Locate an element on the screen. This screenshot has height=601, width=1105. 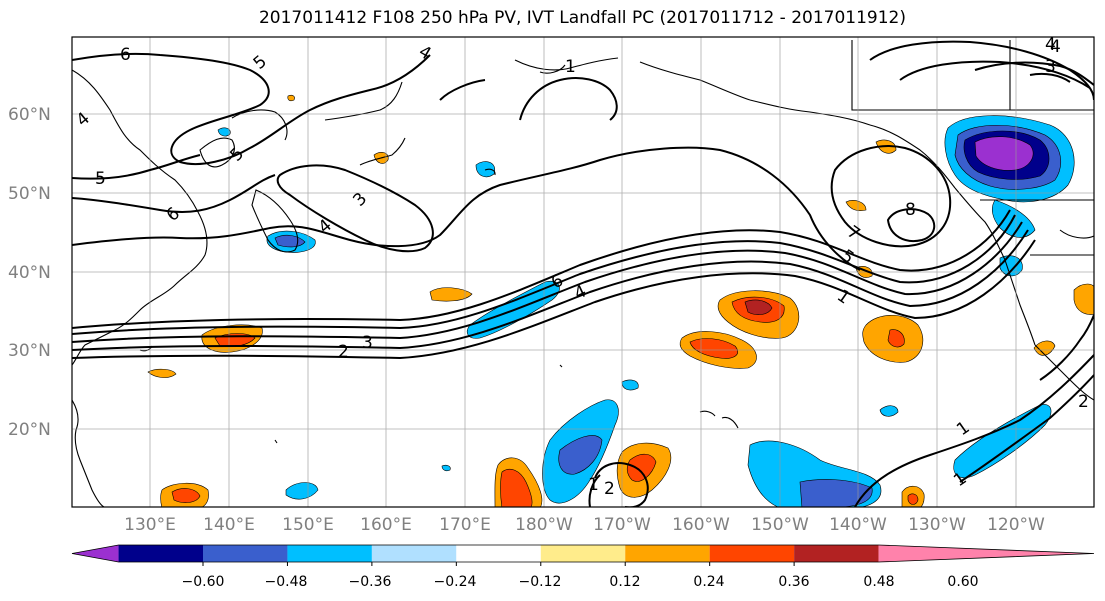
lon-label: 140°E is located at coordinates (229, 525).